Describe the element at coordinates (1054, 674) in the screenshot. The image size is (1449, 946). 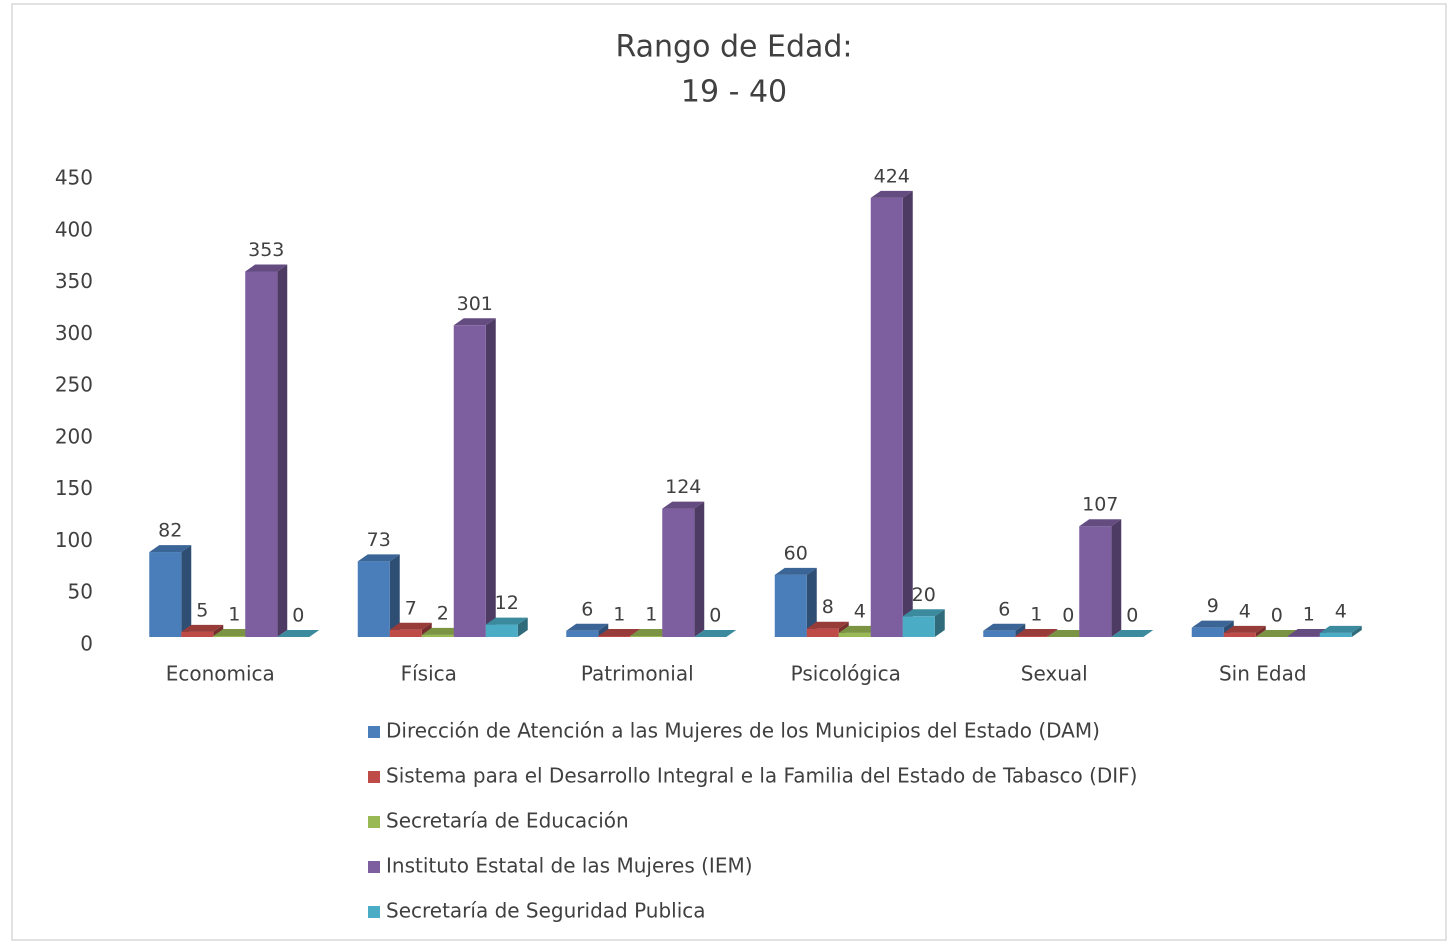
I see `x-tick-label: Sexual` at that location.